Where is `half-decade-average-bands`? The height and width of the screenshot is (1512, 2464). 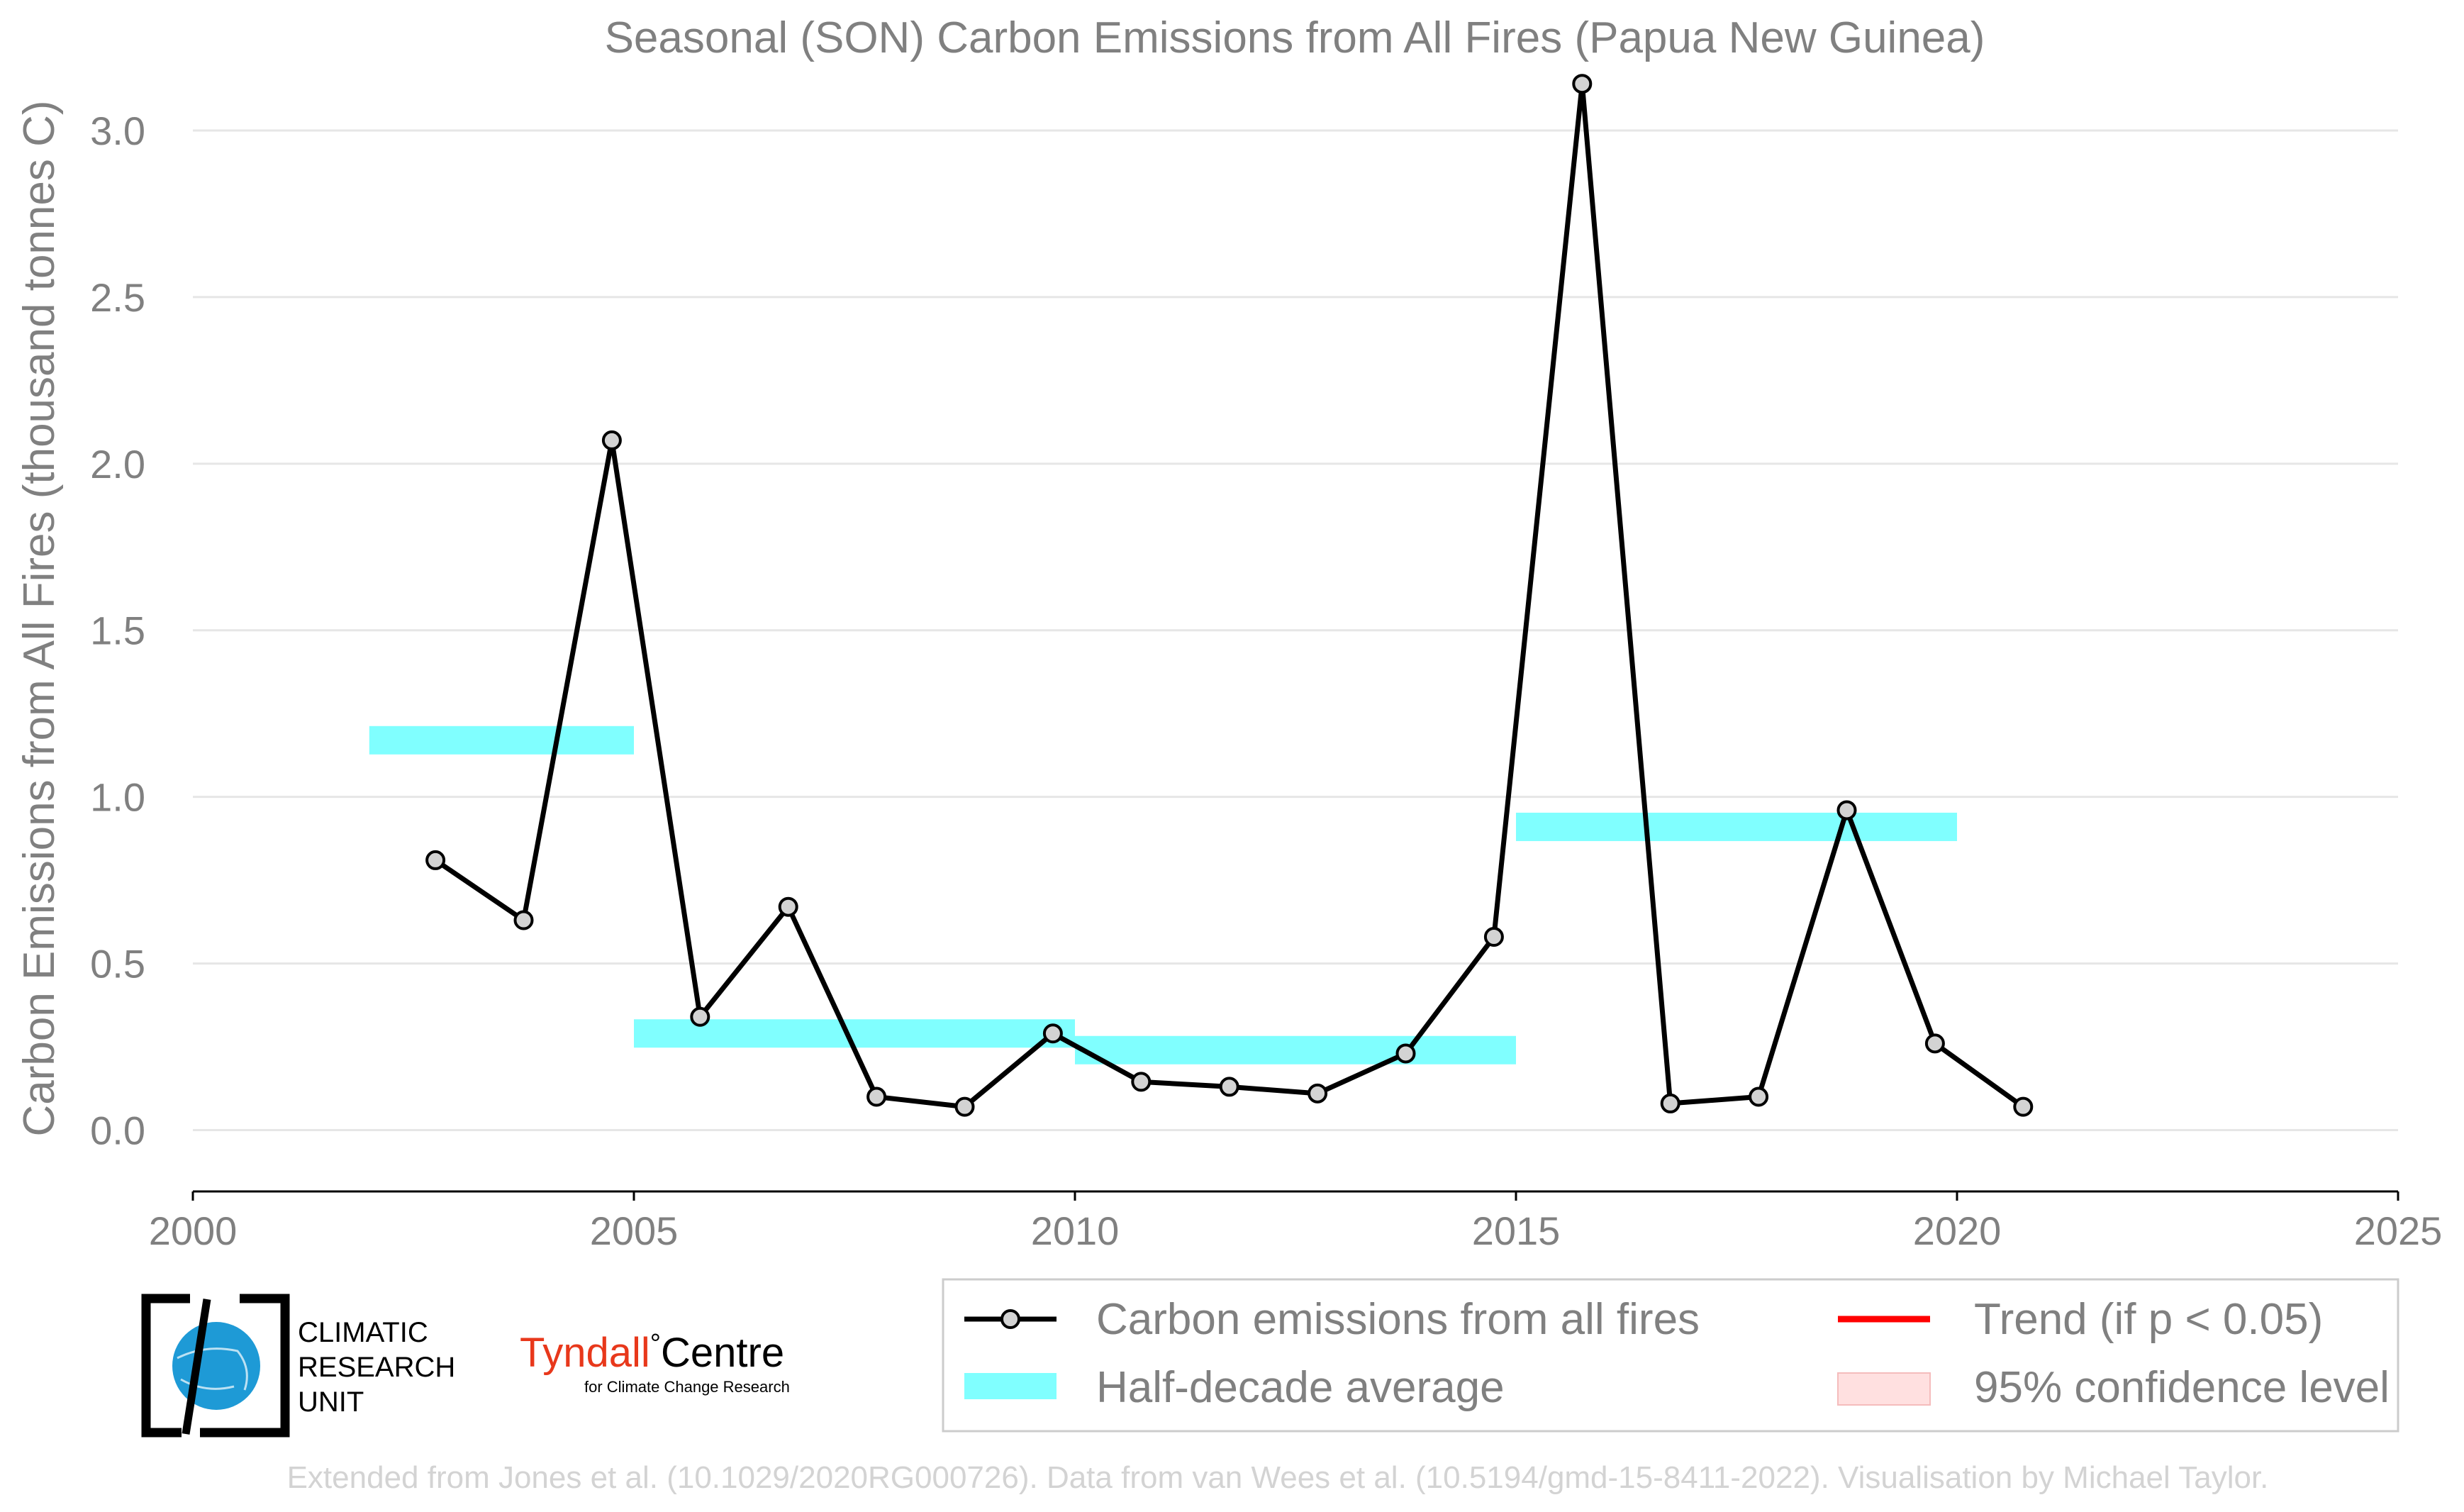 half-decade-average-bands is located at coordinates (1163, 895).